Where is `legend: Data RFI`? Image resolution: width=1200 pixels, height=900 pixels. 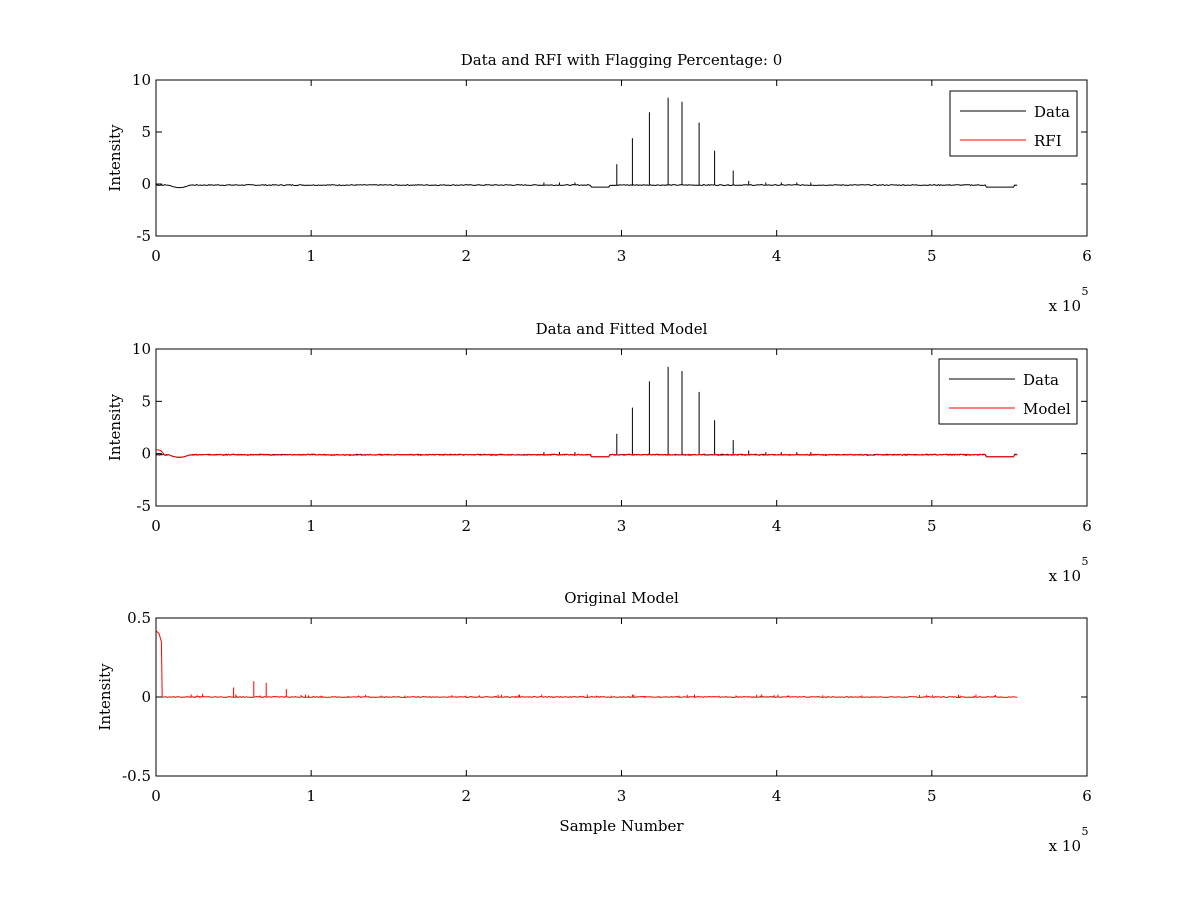 legend: Data RFI is located at coordinates (1013, 123).